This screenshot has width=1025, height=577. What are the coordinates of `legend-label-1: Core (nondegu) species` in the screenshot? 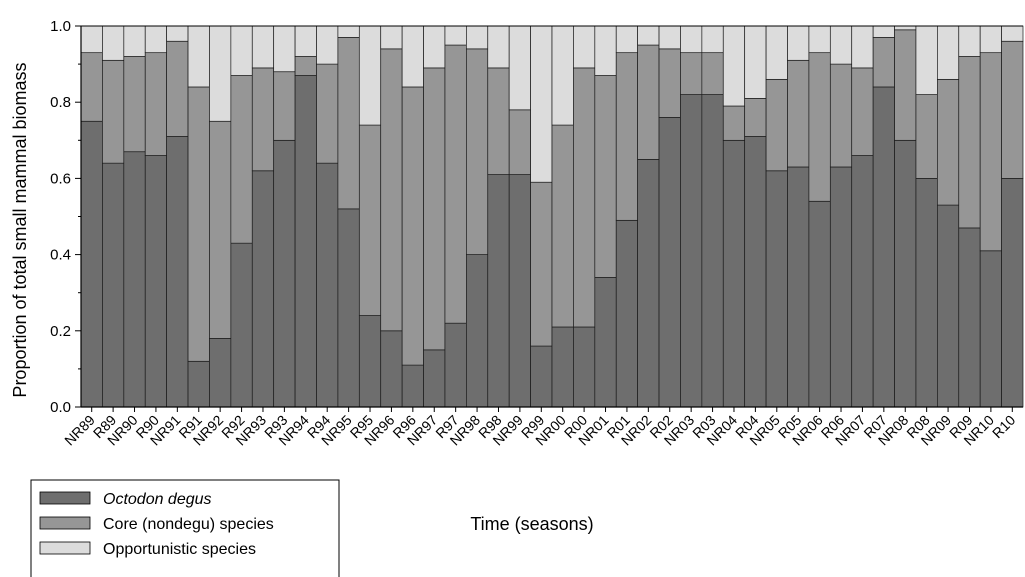 It's located at (188, 524).